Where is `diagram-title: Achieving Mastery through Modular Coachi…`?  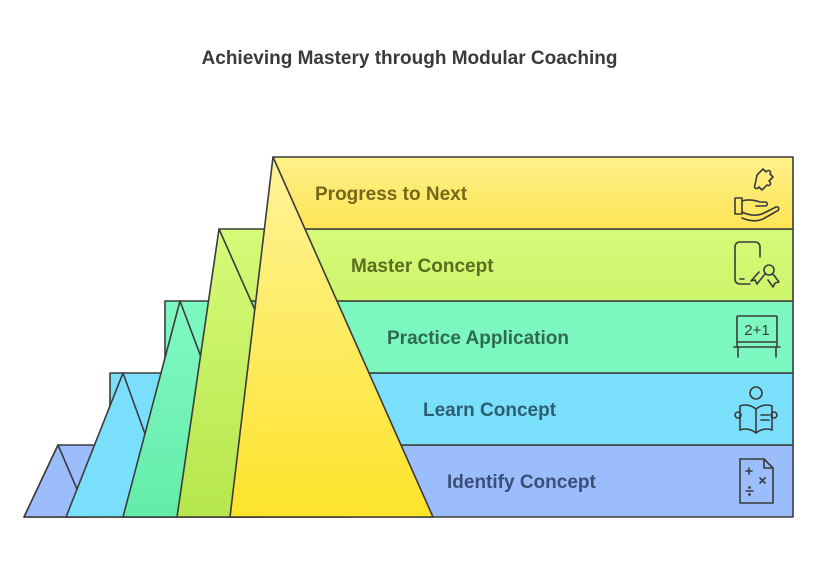 diagram-title: Achieving Mastery through Modular Coachi… is located at coordinates (409, 58).